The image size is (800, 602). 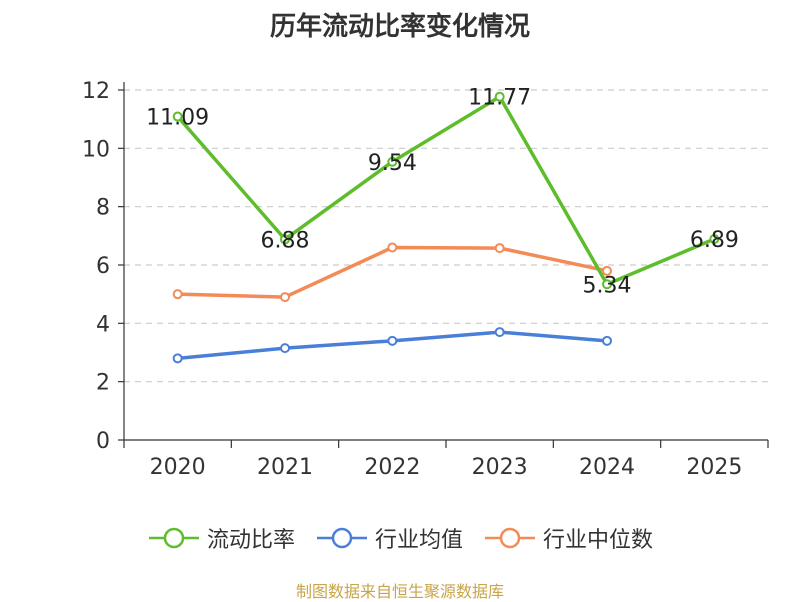 I want to click on data-label: 6.89, so click(x=714, y=240).